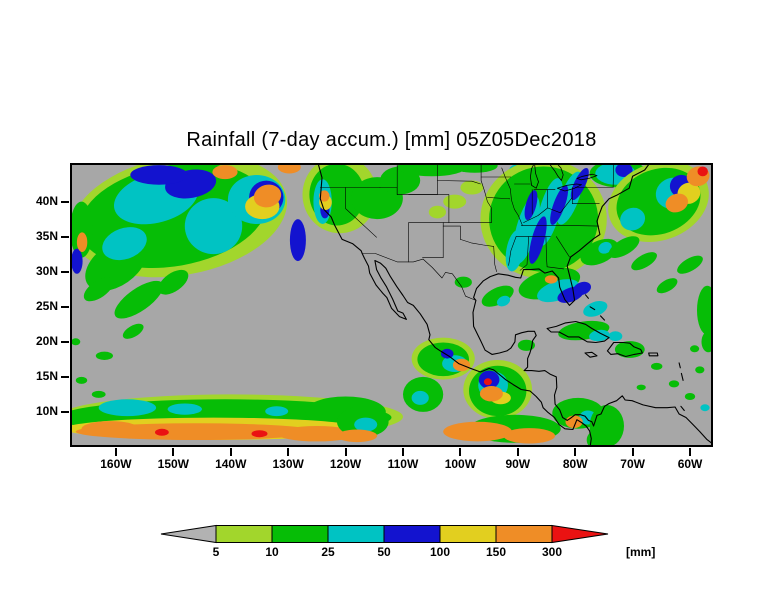  Describe the element at coordinates (518, 464) in the screenshot. I see `lon-tick-label: 90W` at that location.